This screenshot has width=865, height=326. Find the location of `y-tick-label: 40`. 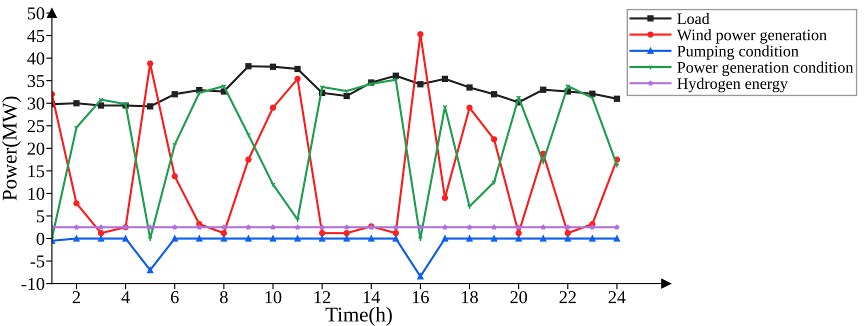

y-tick-label: 40 is located at coordinates (35, 58).